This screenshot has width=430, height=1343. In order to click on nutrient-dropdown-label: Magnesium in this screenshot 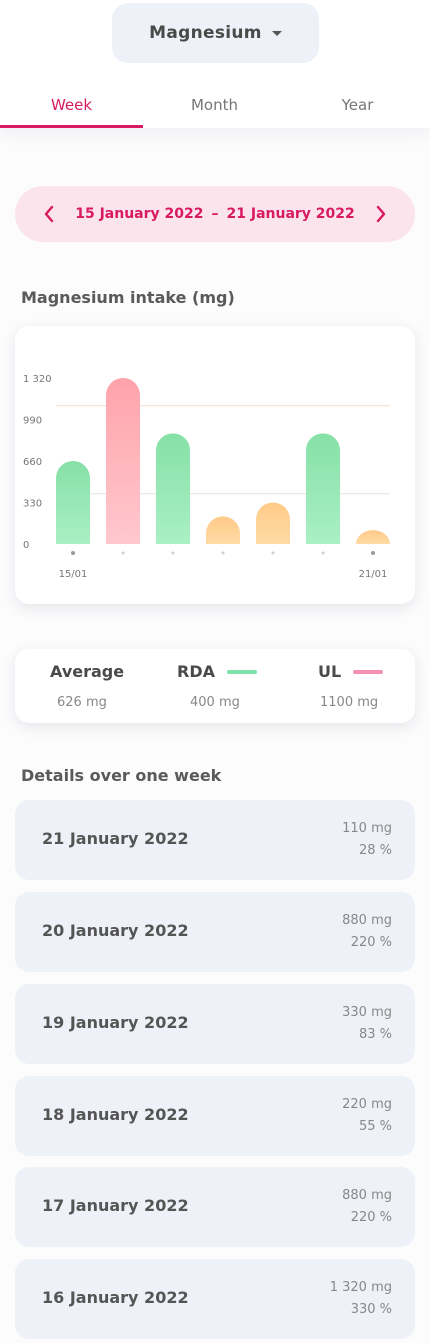, I will do `click(205, 33)`.